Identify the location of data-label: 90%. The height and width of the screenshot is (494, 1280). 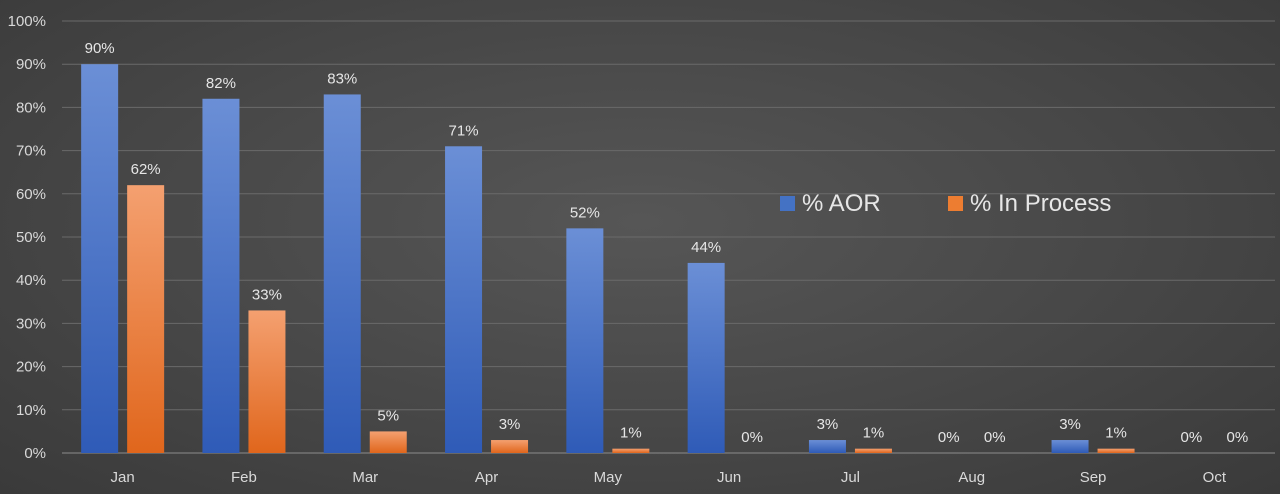
(100, 48).